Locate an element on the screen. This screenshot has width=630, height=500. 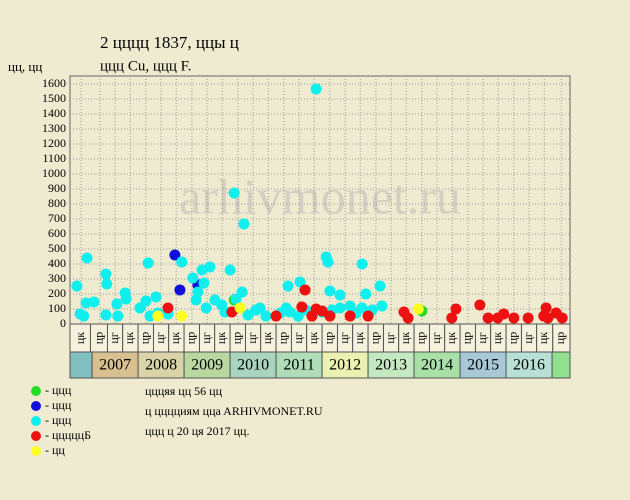
year-label: 2013 is located at coordinates (391, 365).